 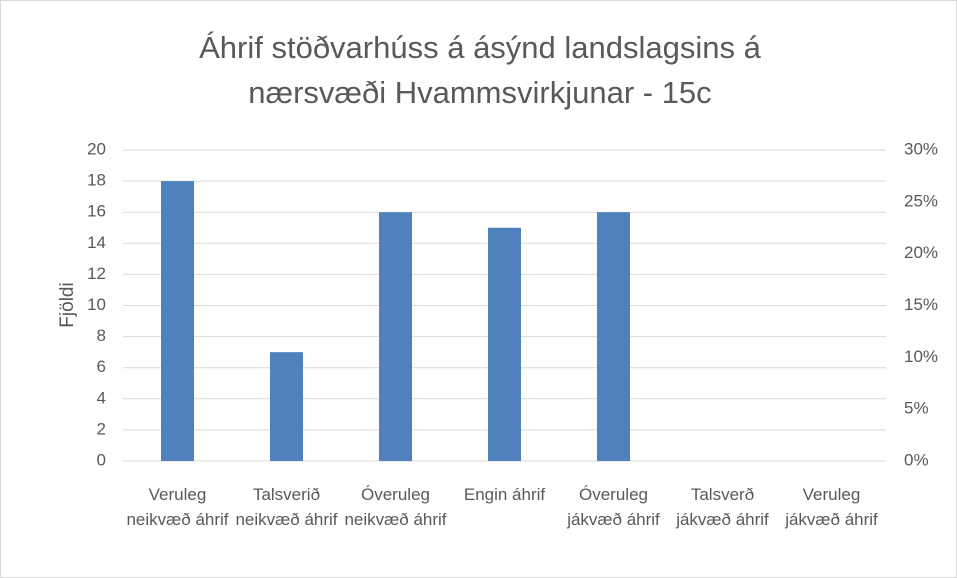 I want to click on y-tick-label: 16, so click(x=96, y=211).